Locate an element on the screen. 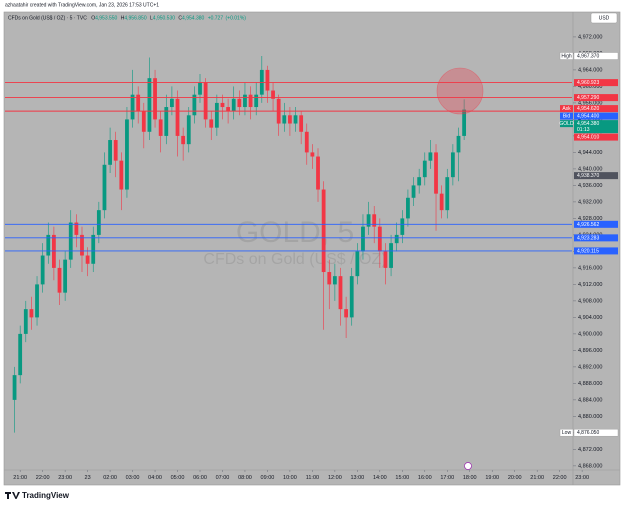 The image size is (625, 510). y-tick-label: 4,916.000 is located at coordinates (590, 268).